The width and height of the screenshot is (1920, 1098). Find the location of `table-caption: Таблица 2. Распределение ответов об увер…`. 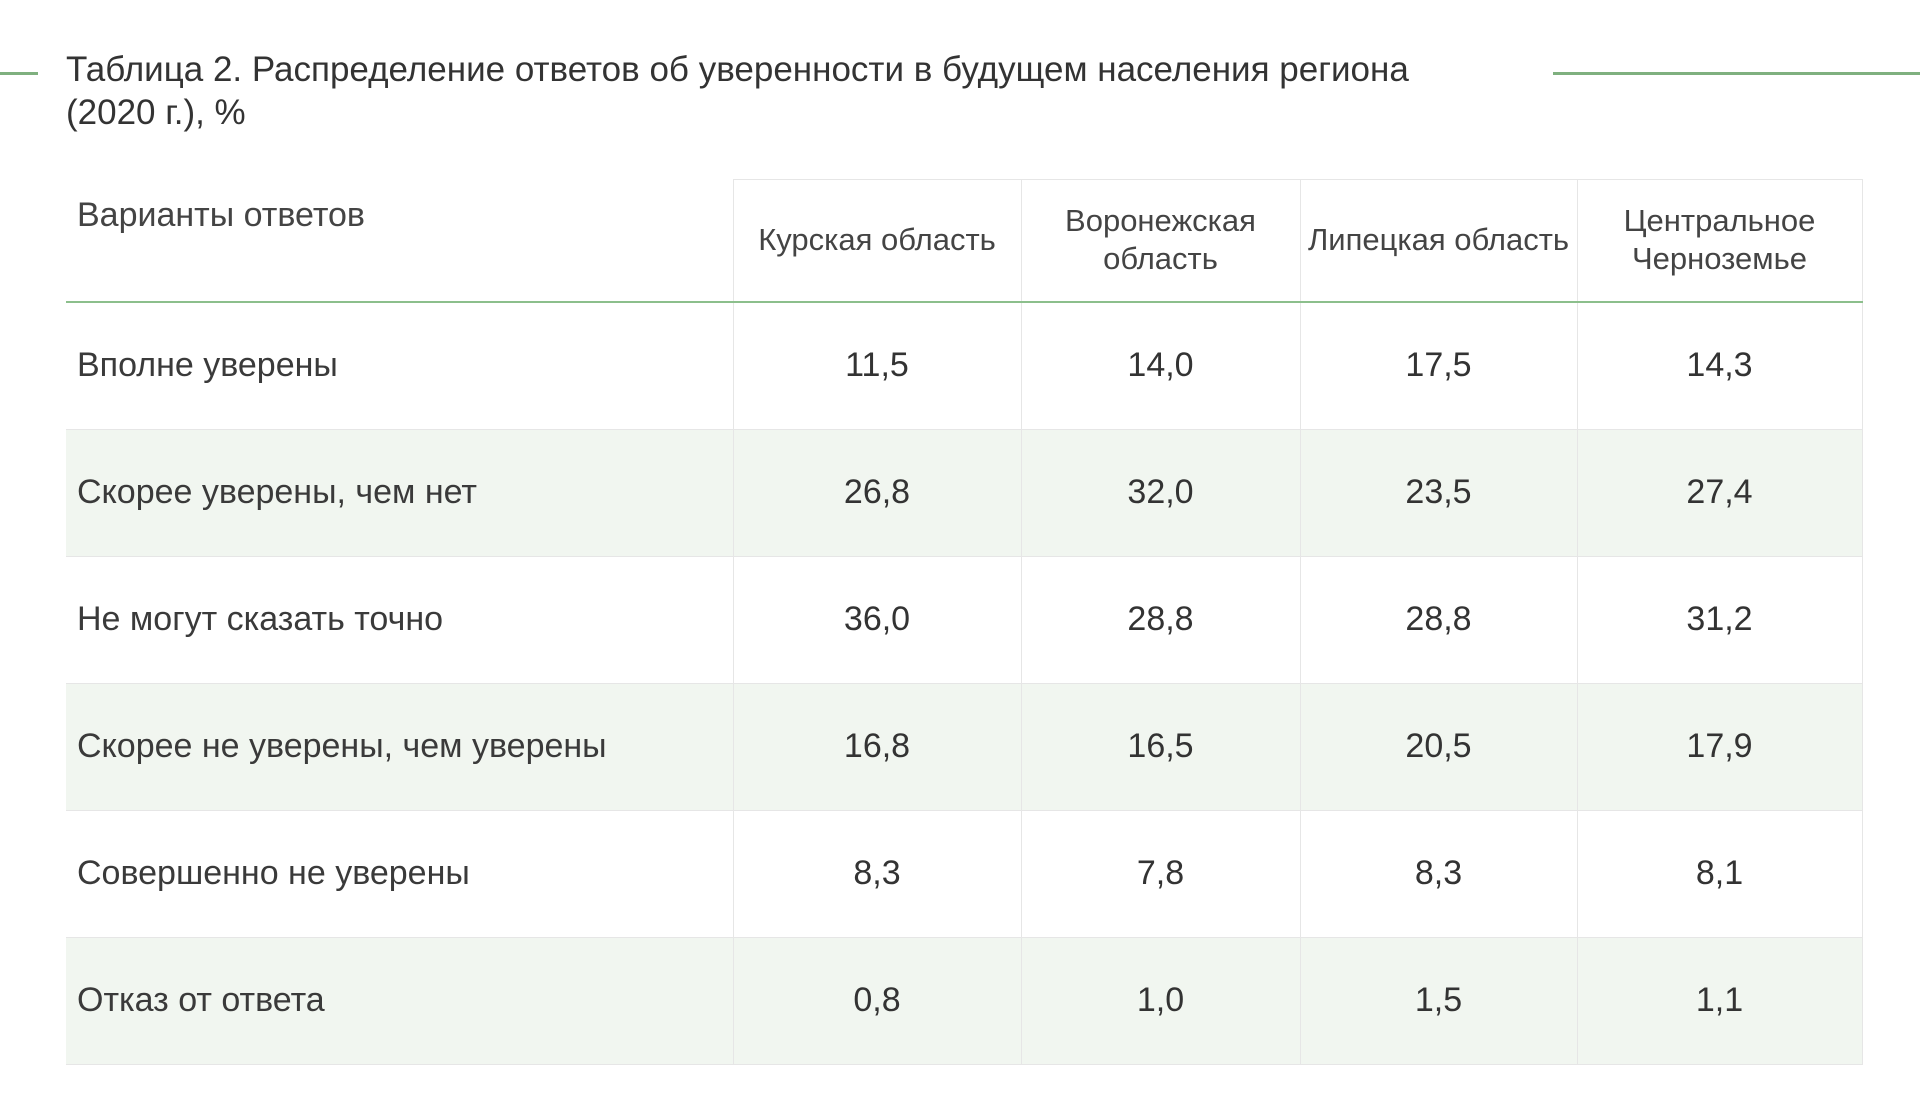

table-caption: Таблица 2. Распределение ответов об увер… is located at coordinates (737, 91).